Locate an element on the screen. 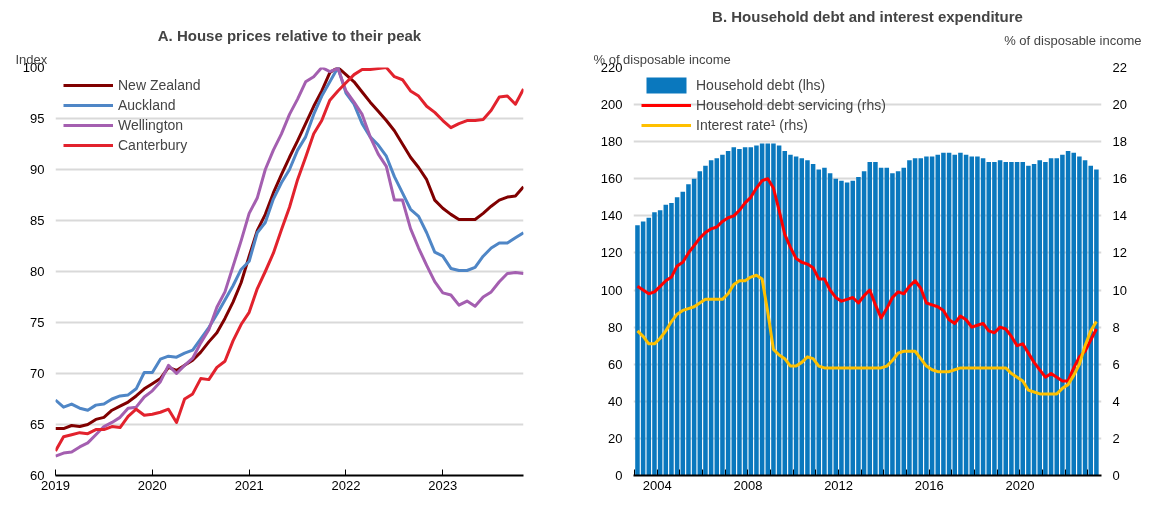  x-tick-label: 2012 is located at coordinates (839, 485).